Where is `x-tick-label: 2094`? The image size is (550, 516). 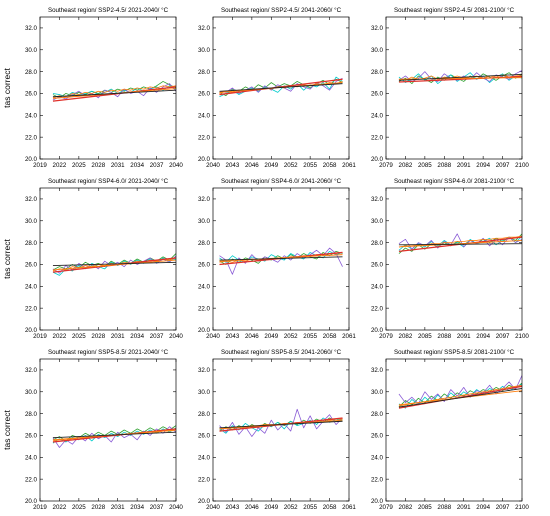 x-tick-label: 2094 is located at coordinates (483, 507).